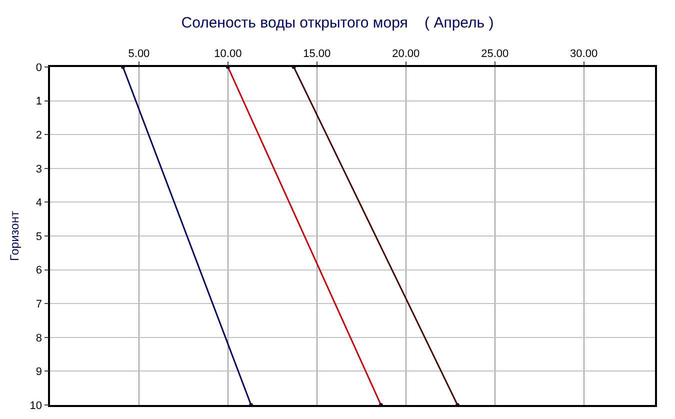 The width and height of the screenshot is (675, 419). I want to click on y-tick-label: 10, so click(36, 406).